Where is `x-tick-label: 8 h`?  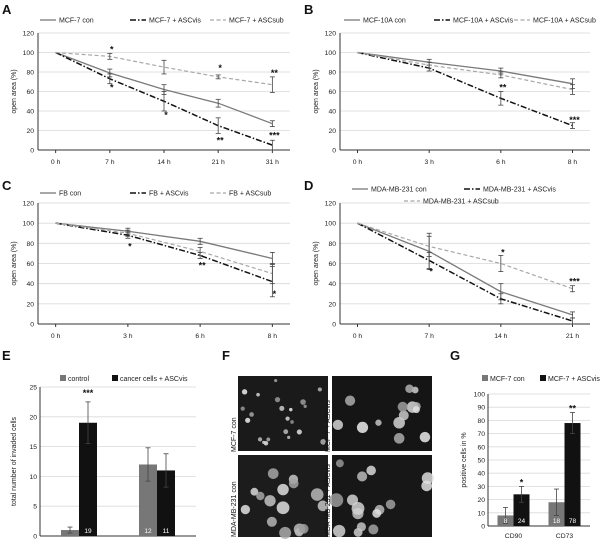 x-tick-label: 8 h is located at coordinates (273, 336).